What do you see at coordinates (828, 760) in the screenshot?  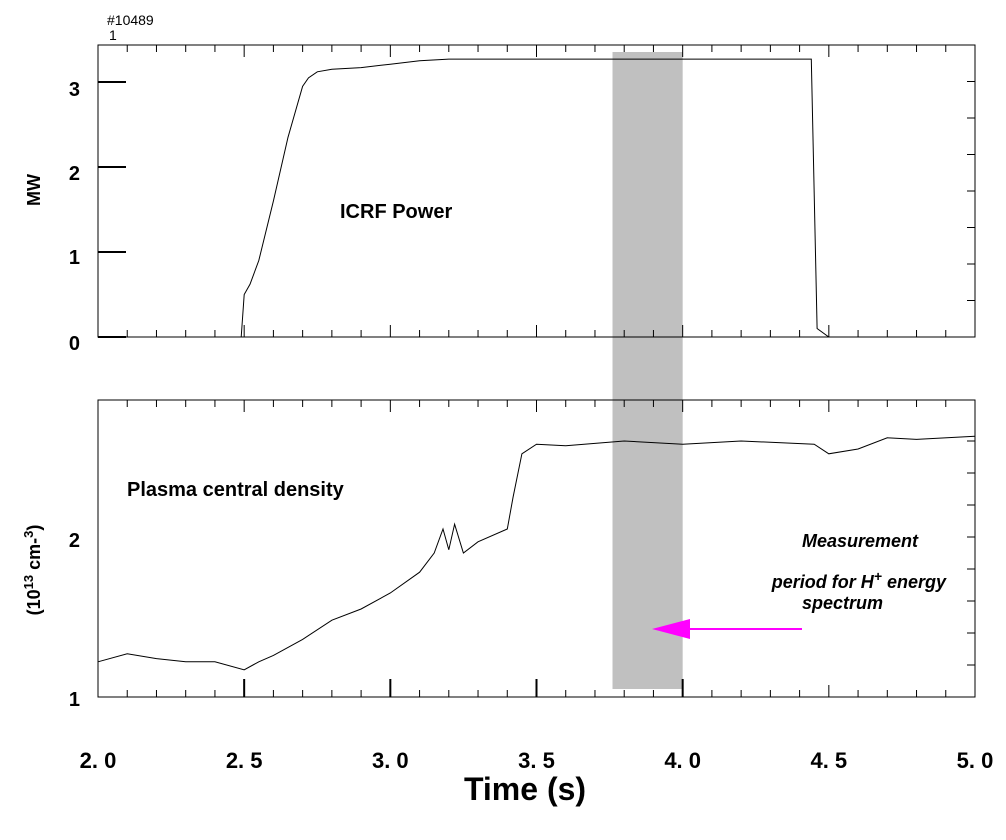 I see `x-tick-label: 4. 5` at bounding box center [828, 760].